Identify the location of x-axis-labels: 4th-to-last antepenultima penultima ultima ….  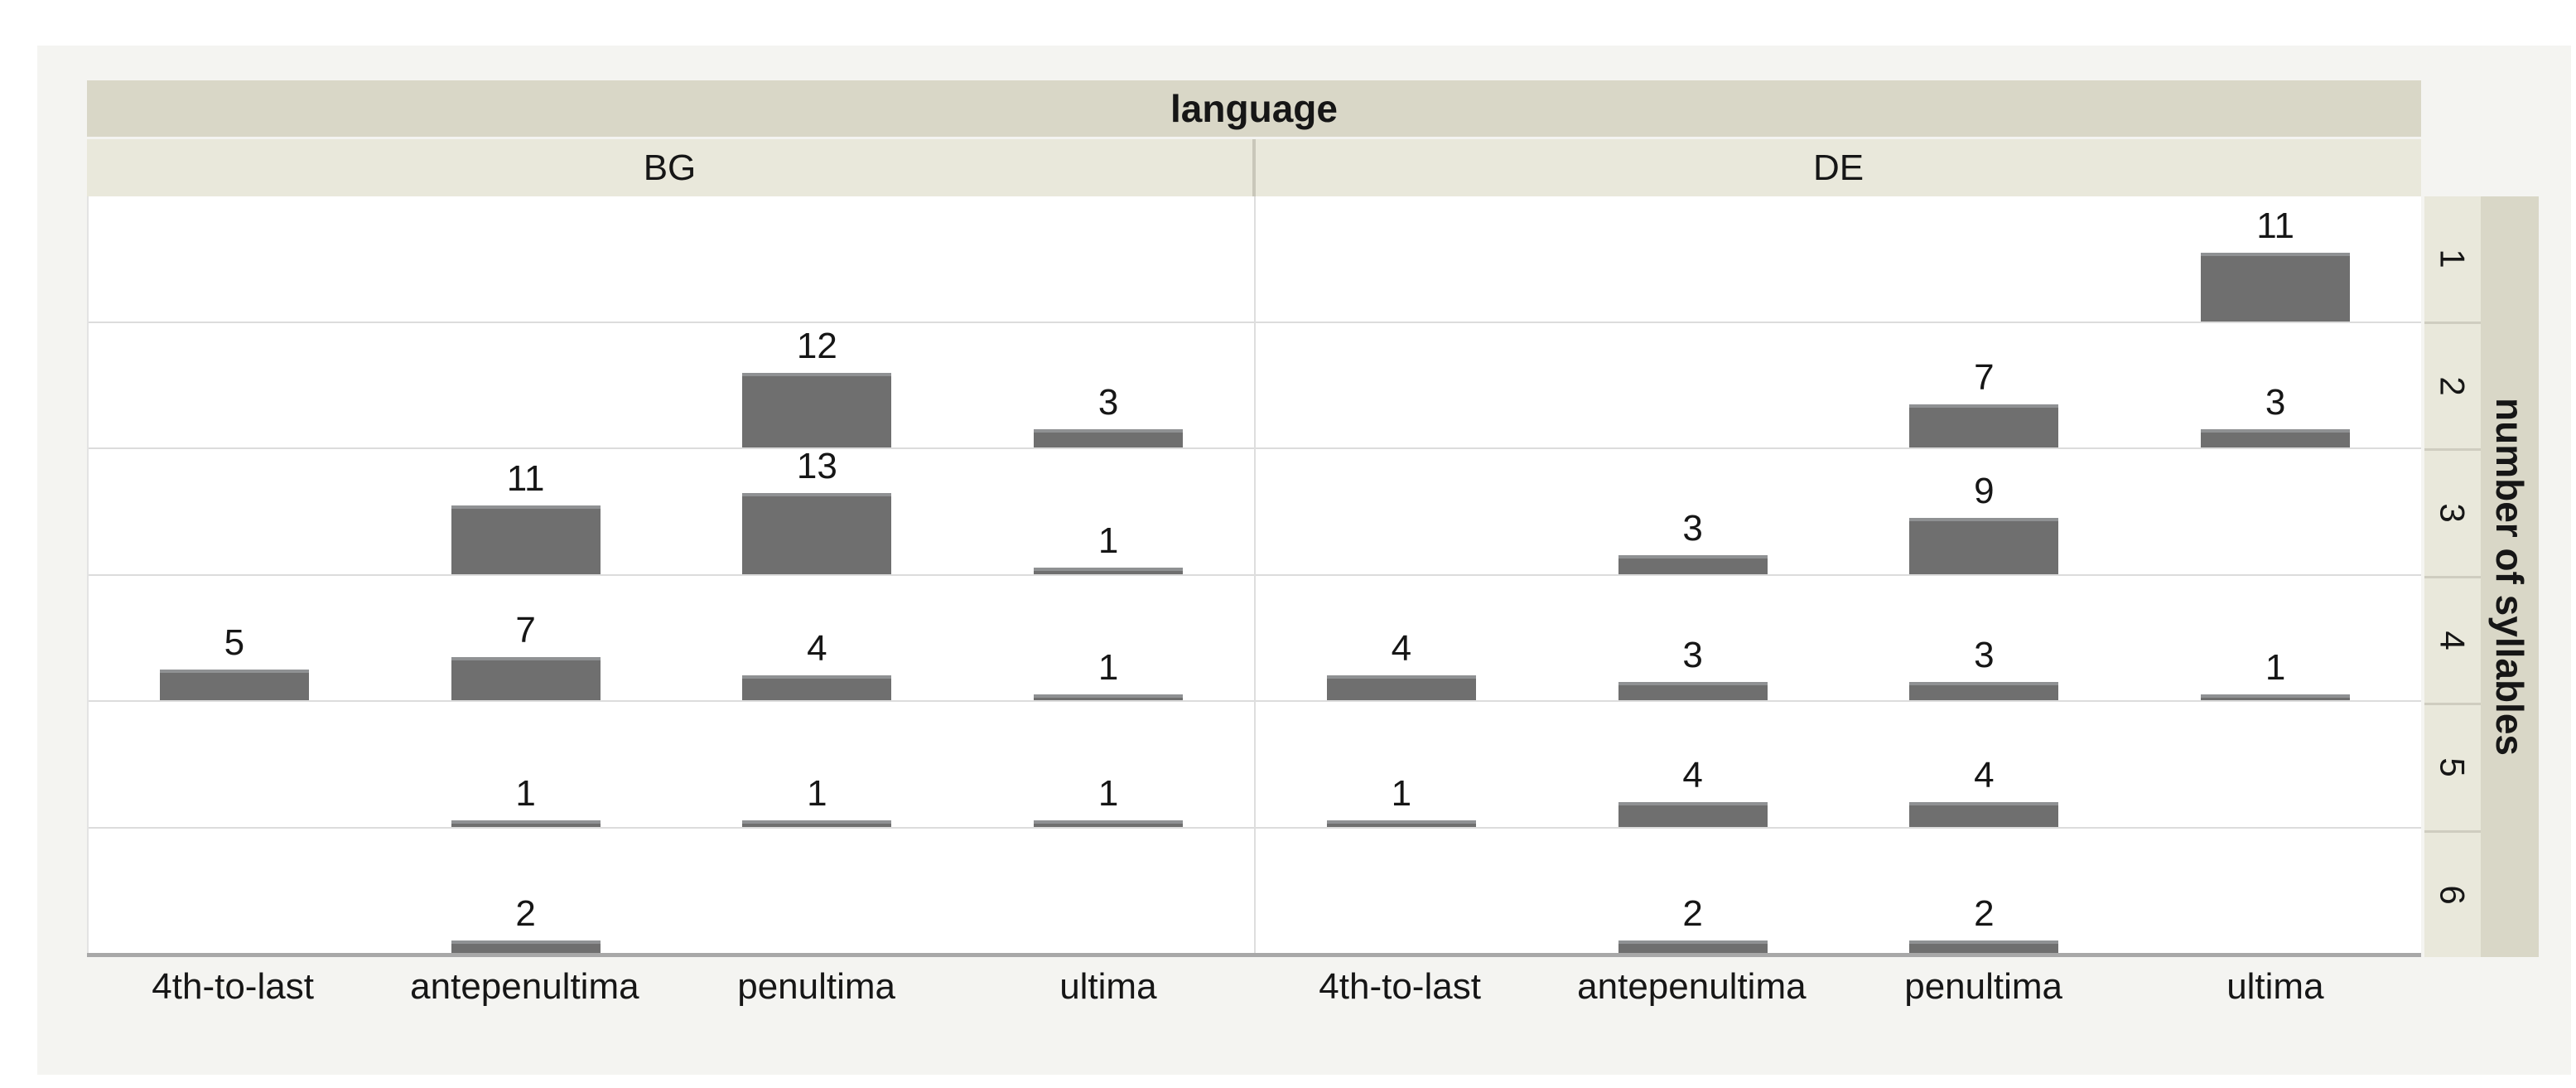
(1254, 987).